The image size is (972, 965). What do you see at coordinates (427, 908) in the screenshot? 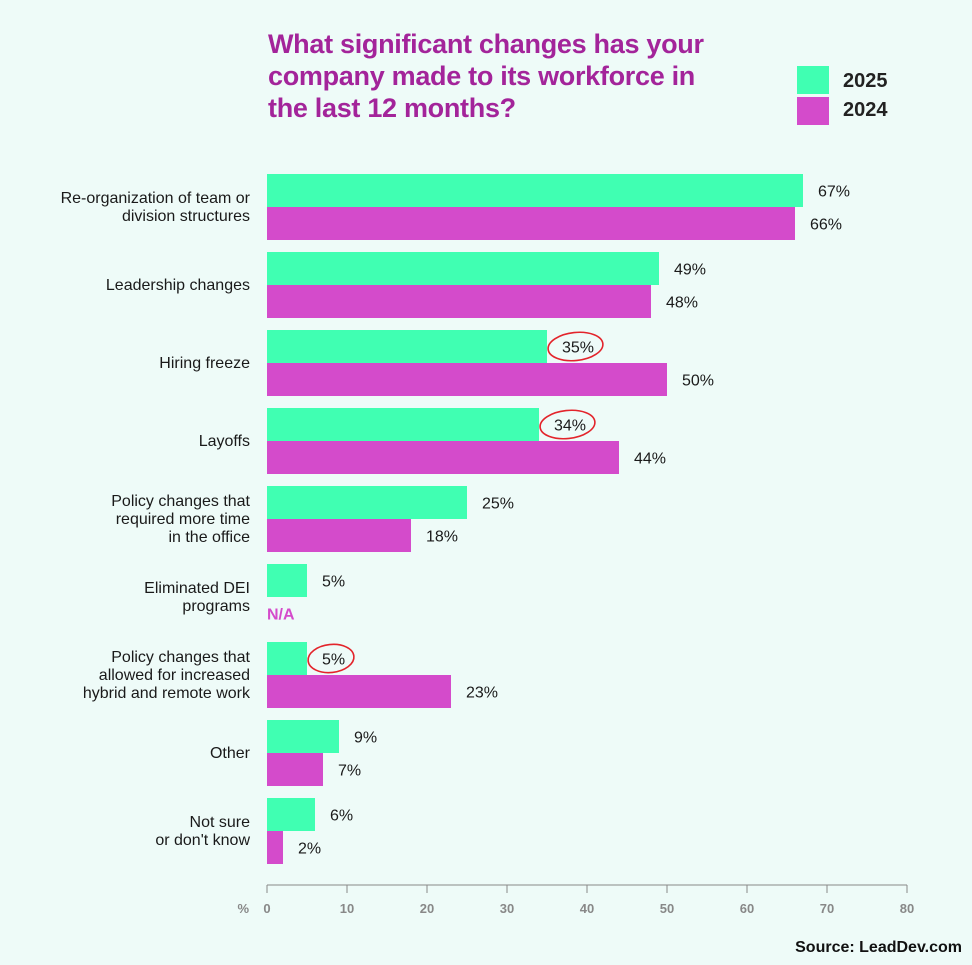
I see `x-tick-label: 20` at bounding box center [427, 908].